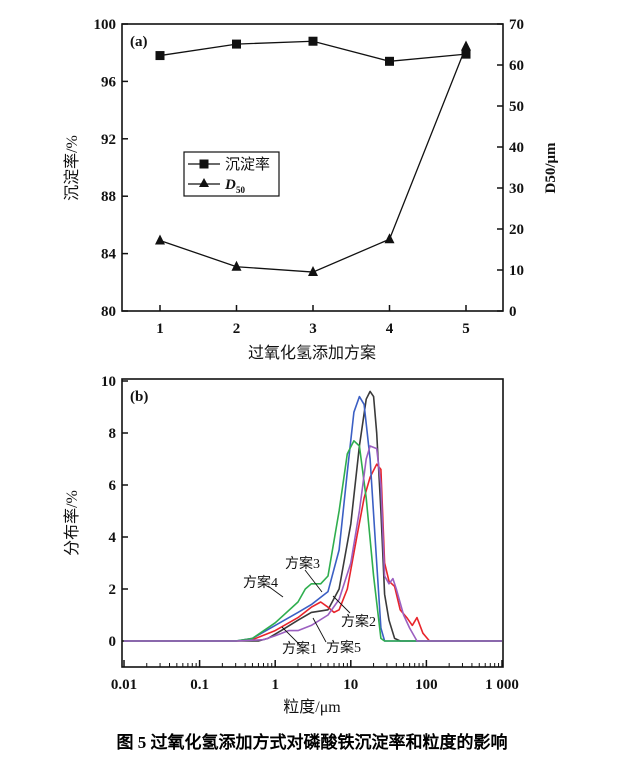 The height and width of the screenshot is (760, 624). I want to click on x-tick-label: 0.01, so click(124, 685).